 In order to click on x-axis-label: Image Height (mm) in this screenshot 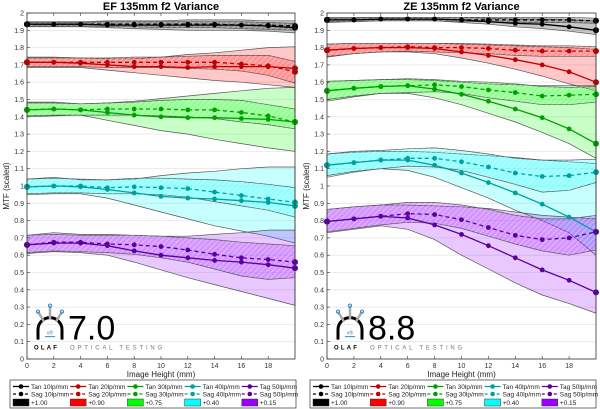, I will do `click(161, 374)`.